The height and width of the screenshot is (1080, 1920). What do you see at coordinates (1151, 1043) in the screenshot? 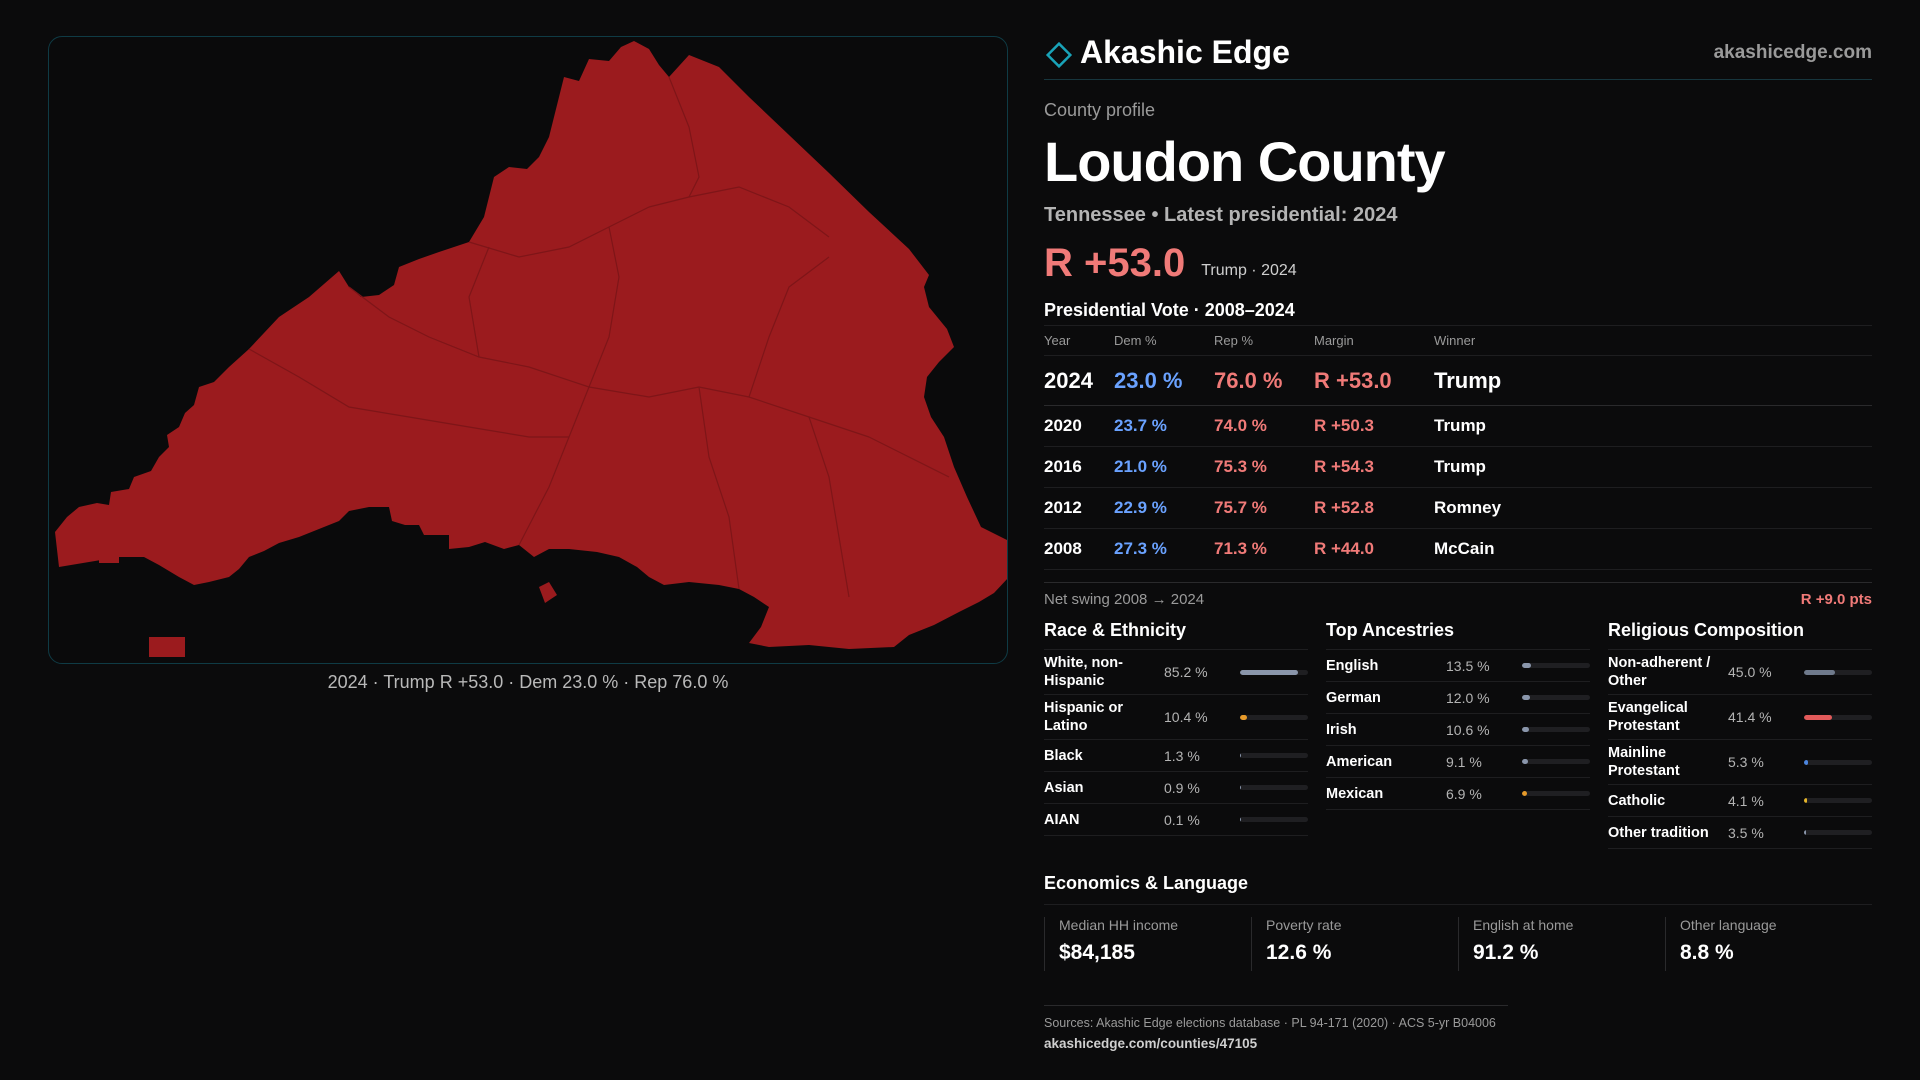
I see `sources-url-link: akashicedge.com/counties/47105` at bounding box center [1151, 1043].